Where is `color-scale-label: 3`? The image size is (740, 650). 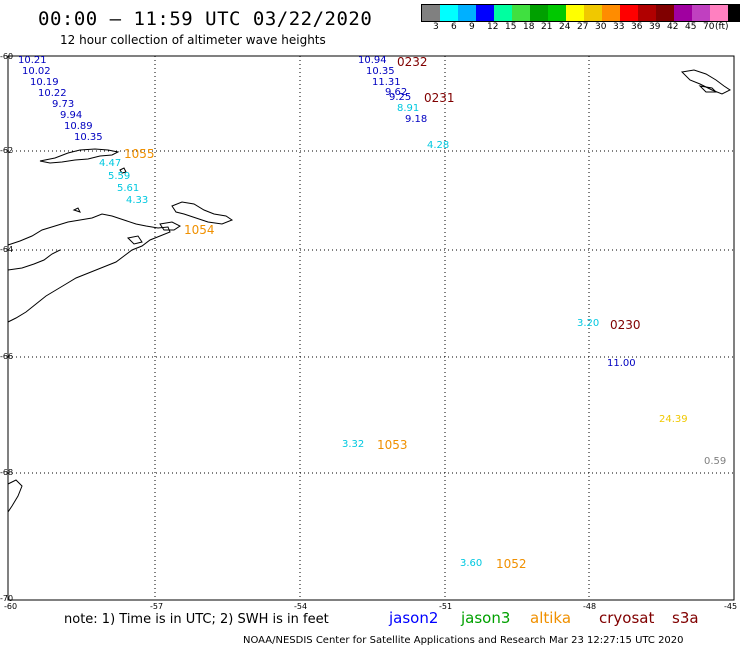 color-scale-label: 3 is located at coordinates (436, 27).